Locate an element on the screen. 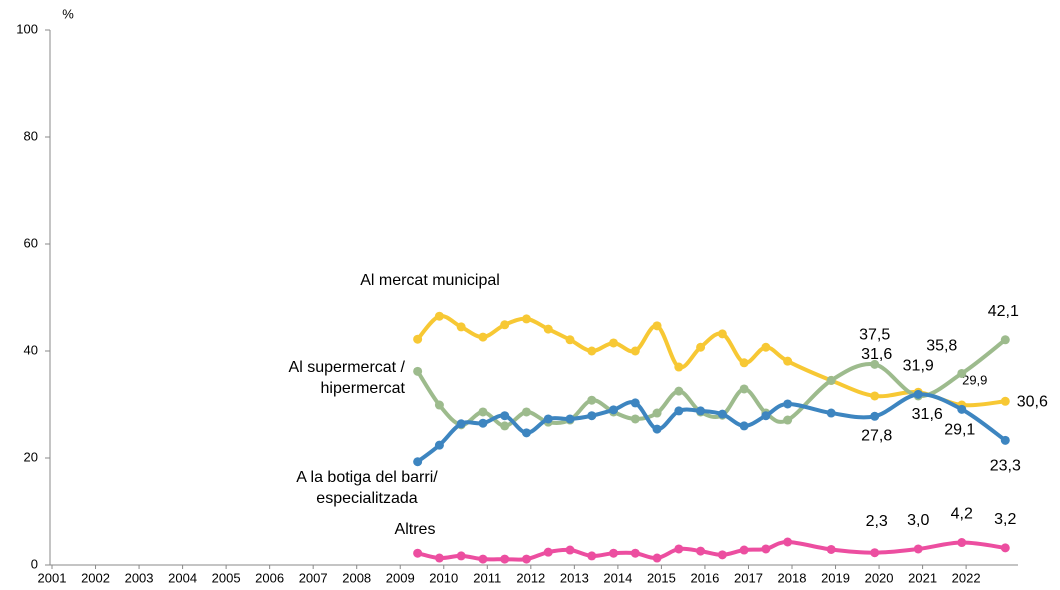  x-tick-label: 2002 is located at coordinates (95, 577).